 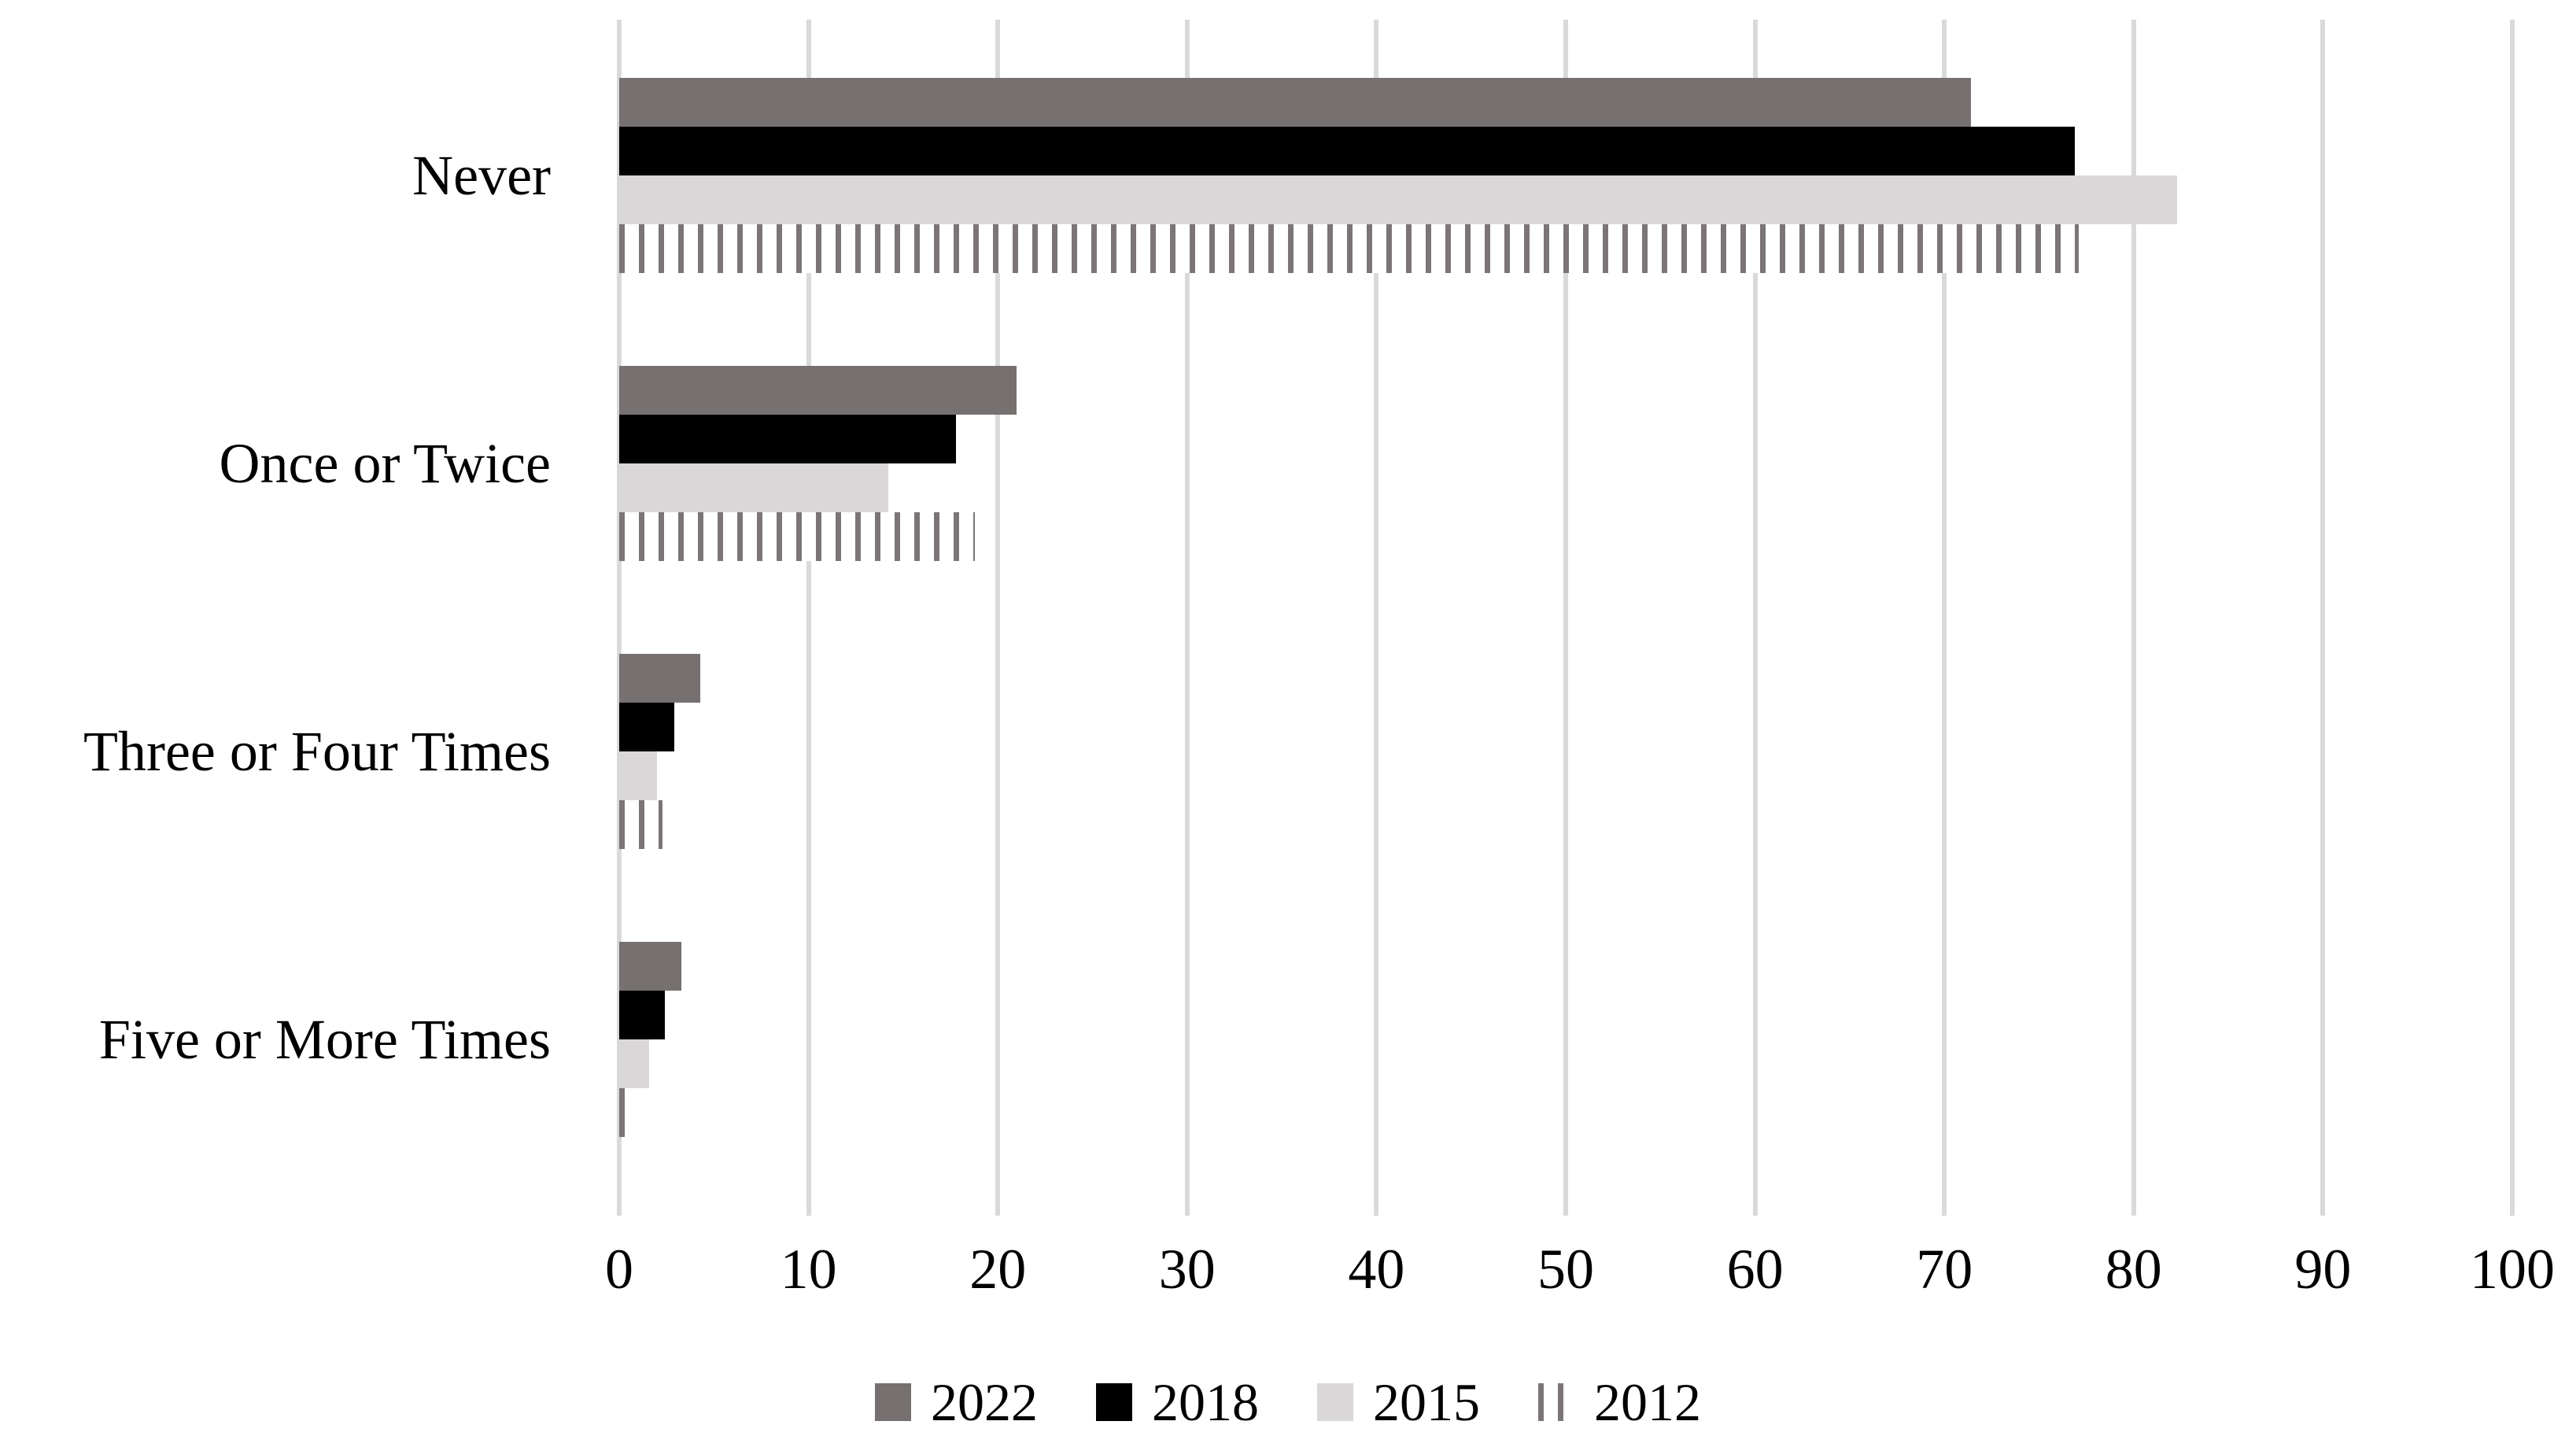 What do you see at coordinates (642, 1015) in the screenshot?
I see `bar-2018-five-or-more-times` at bounding box center [642, 1015].